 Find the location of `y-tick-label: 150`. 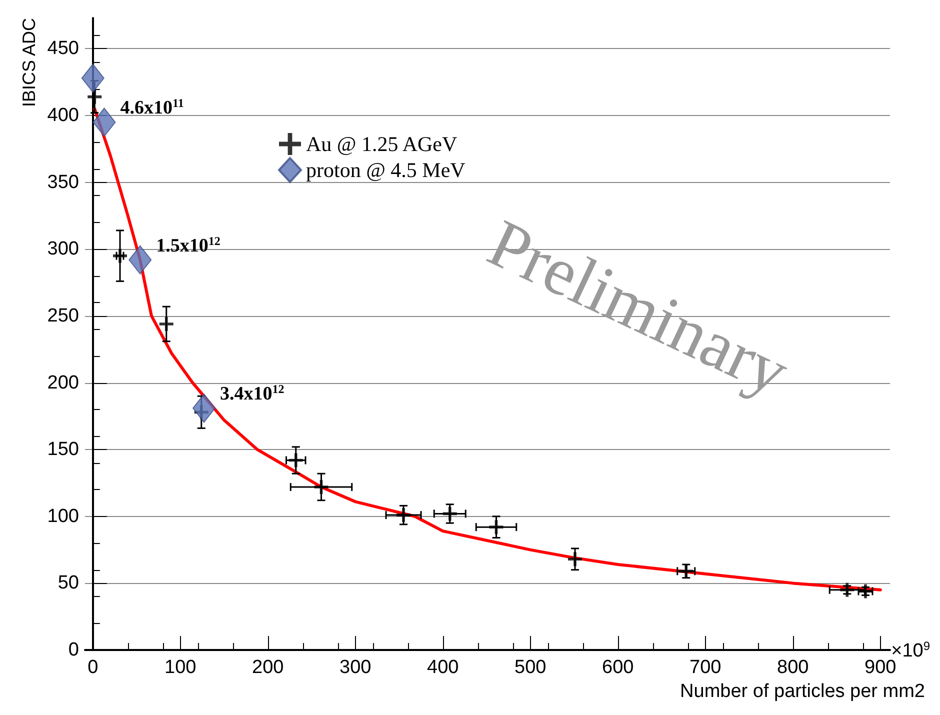

y-tick-label: 150 is located at coordinates (63, 449).